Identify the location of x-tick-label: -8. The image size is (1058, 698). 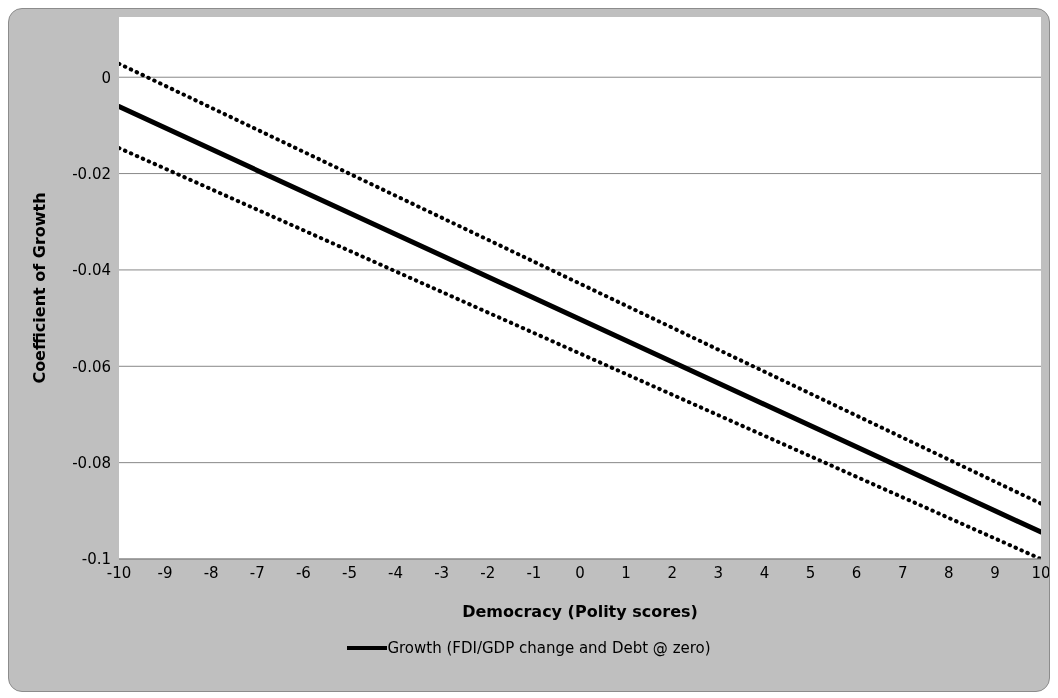
(211, 572).